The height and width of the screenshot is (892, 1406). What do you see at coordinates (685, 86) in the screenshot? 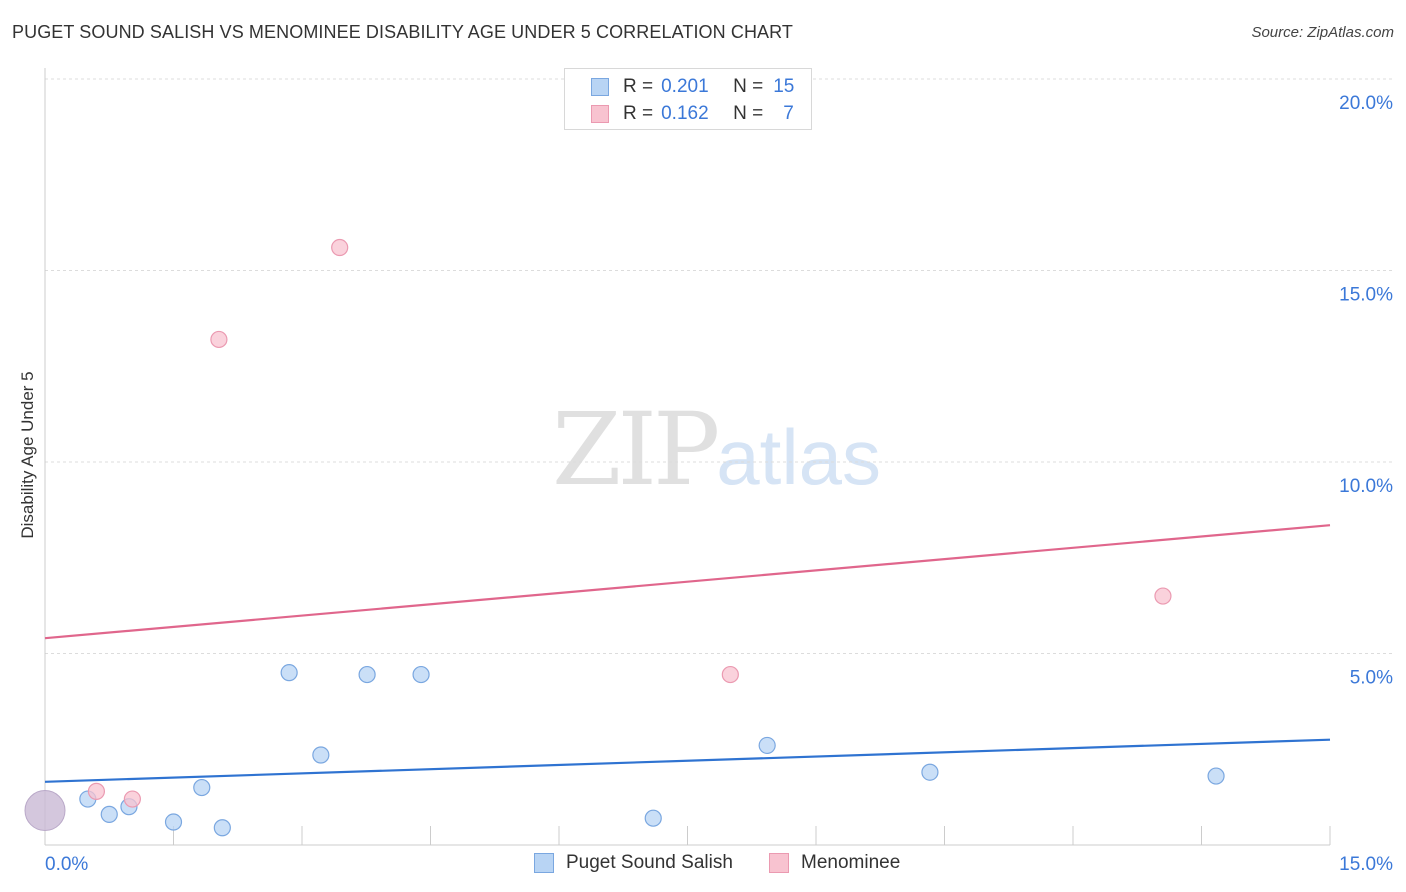
I see `legend-r-value: 0.201` at bounding box center [685, 86].